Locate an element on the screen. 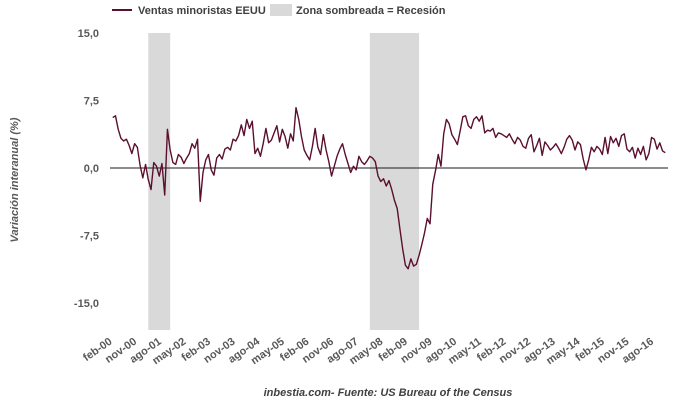  y-tick-label: 0,0 is located at coordinates (91, 169).